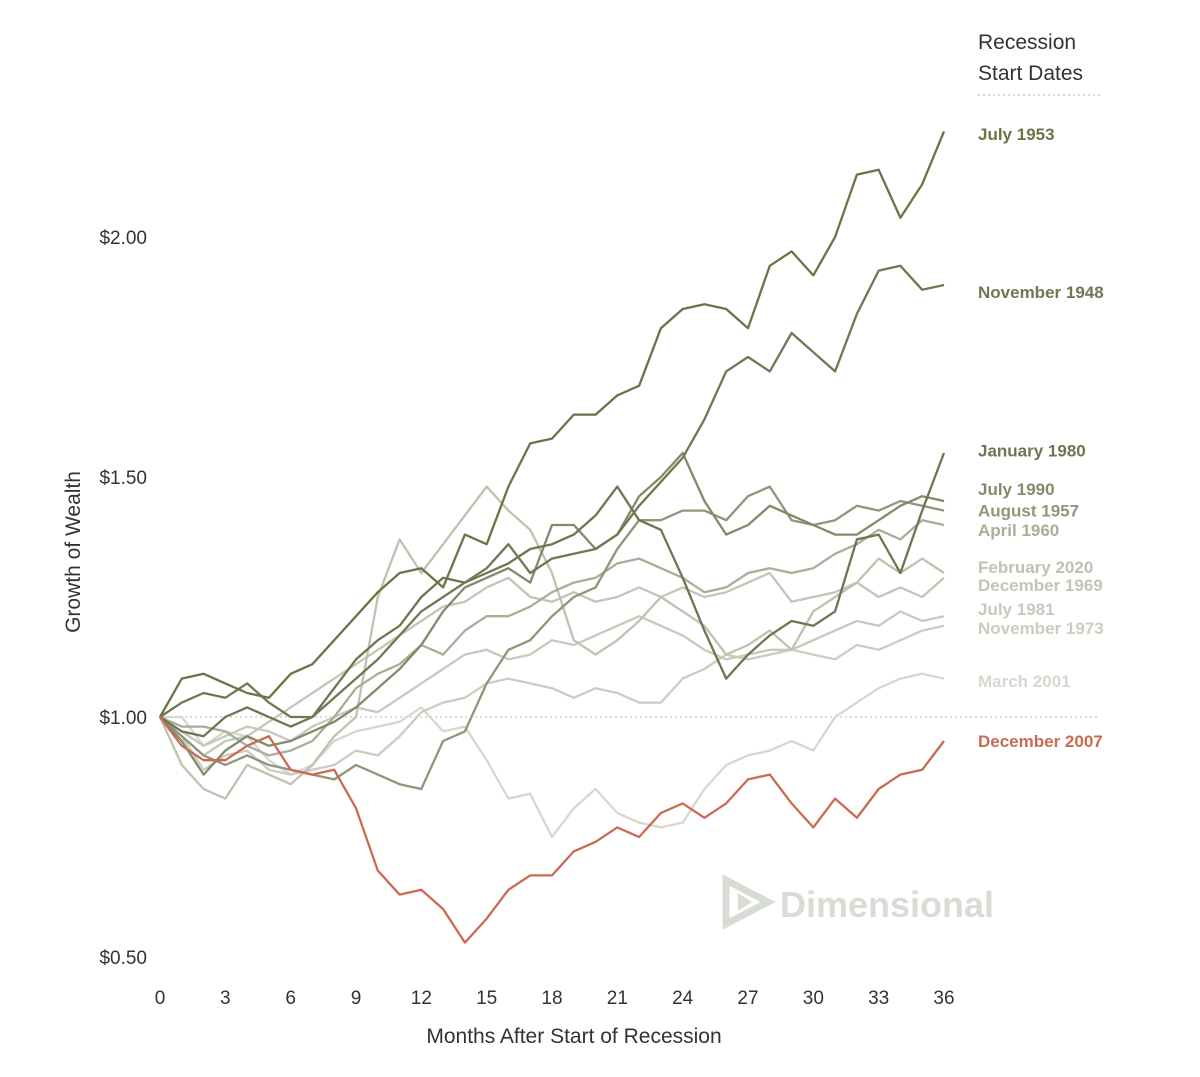  Describe the element at coordinates (1032, 451) in the screenshot. I see `series-label-january-1980: January 1980` at that location.